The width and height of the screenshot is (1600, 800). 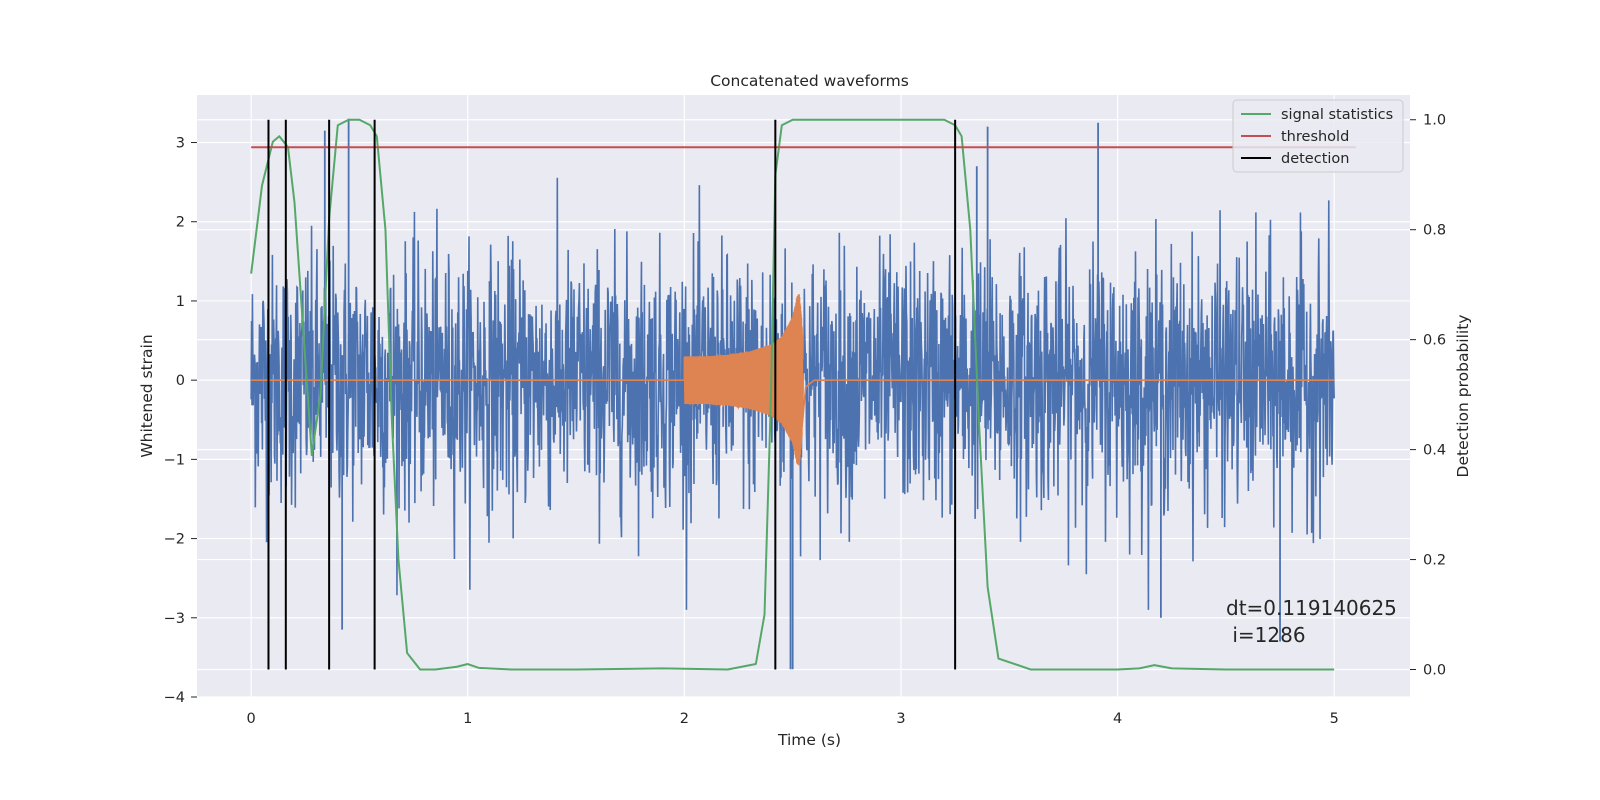 I want to click on injected-line, so click(x=793, y=380).